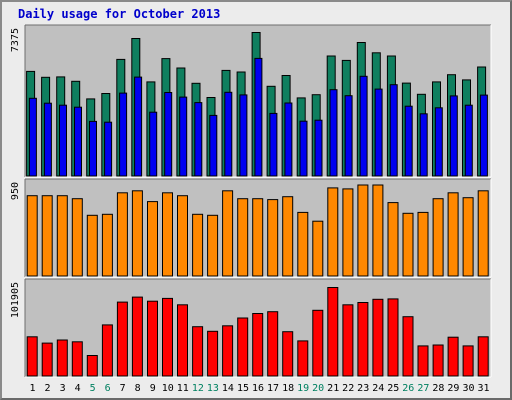 This screenshot has width=512, height=400. I want to click on x-tick-label-day-23: 23, so click(363, 388).